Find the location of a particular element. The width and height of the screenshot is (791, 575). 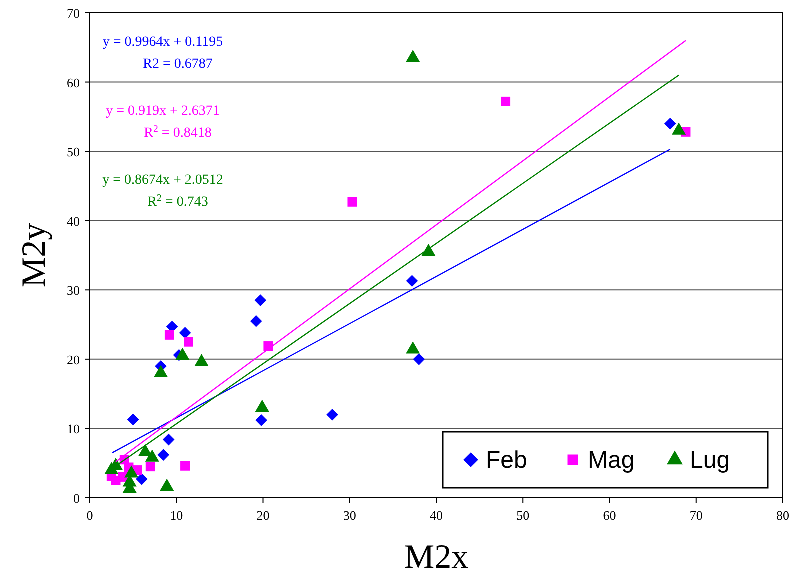

y-tick-label: 60 is located at coordinates (73, 82).